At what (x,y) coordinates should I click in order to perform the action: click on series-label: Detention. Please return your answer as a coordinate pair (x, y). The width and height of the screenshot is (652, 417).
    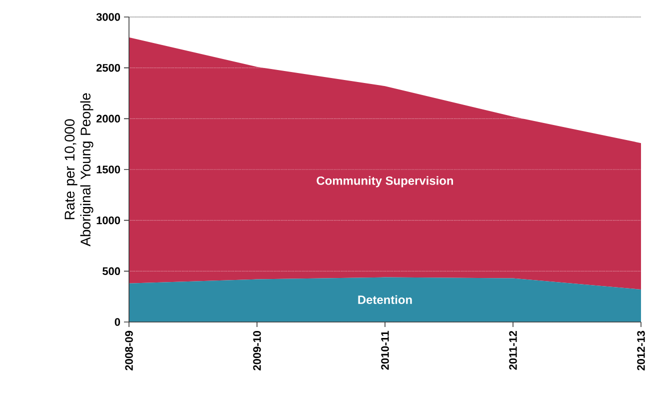
    Looking at the image, I should click on (385, 299).